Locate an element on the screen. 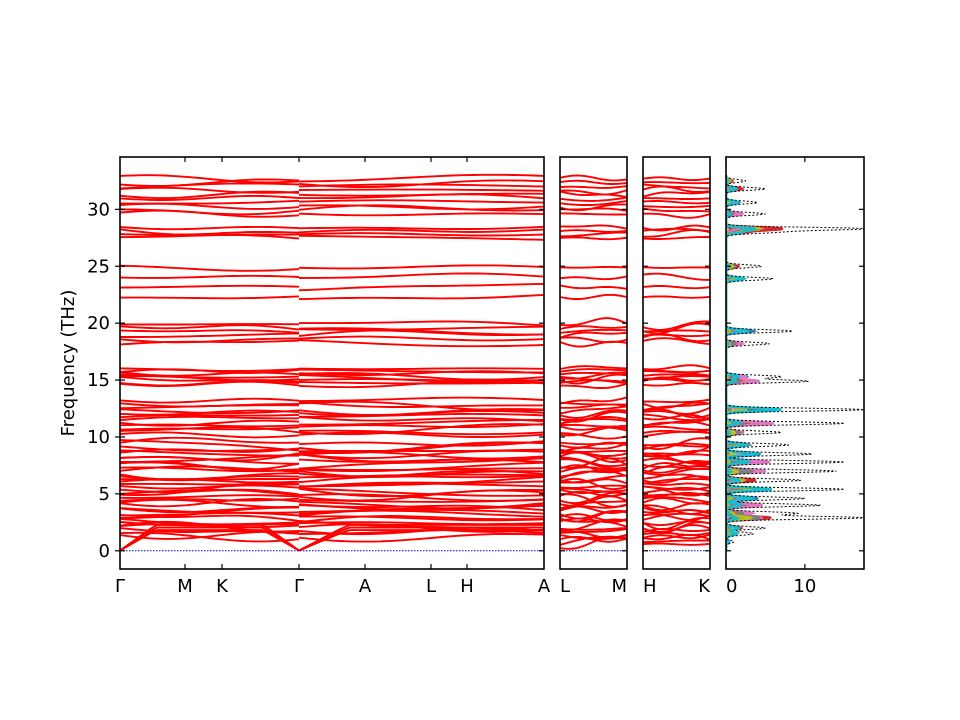  y-tick-label: 10 is located at coordinates (98, 437).